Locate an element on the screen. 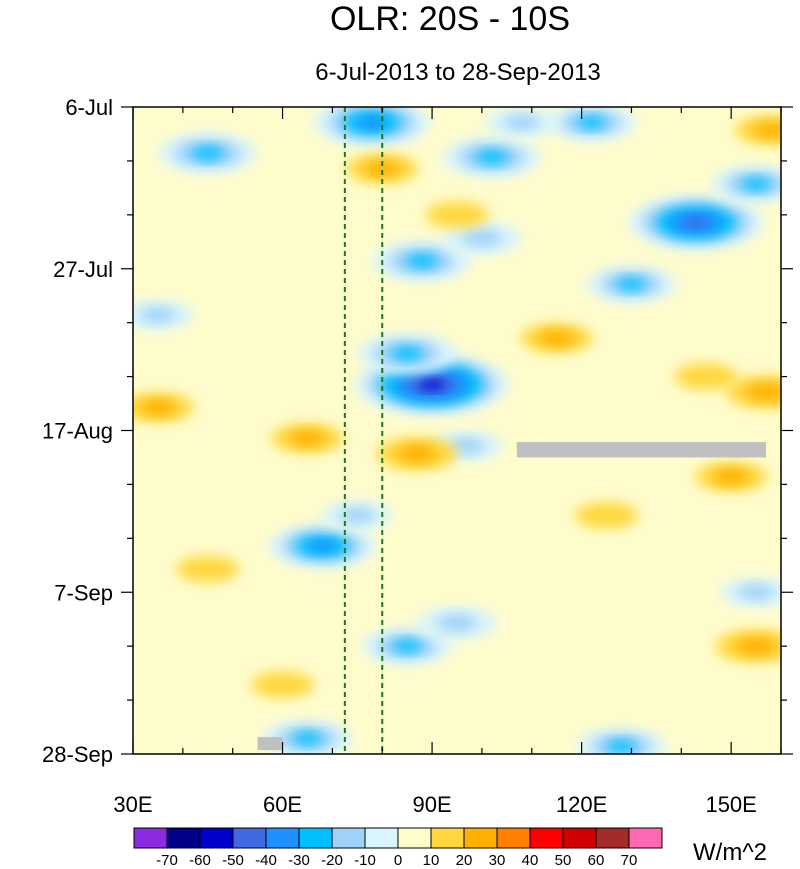  x-tick-label-0: 30E is located at coordinates (132, 804).